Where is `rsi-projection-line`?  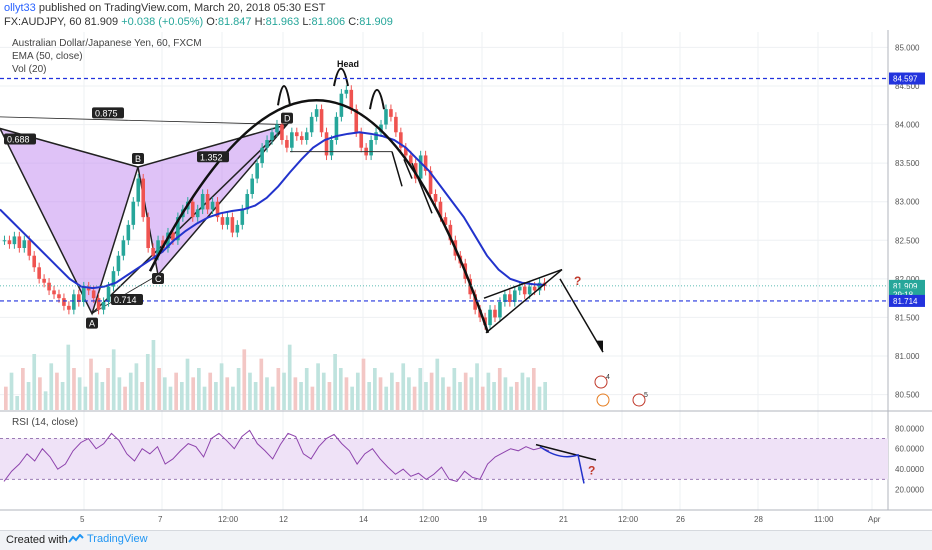 rsi-projection-line is located at coordinates (562, 465).